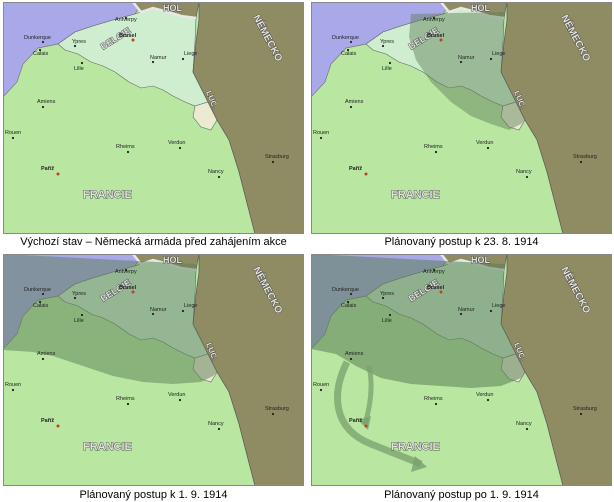 The height and width of the screenshot is (502, 614). Describe the element at coordinates (153, 495) in the screenshot. I see `caption-1-sep: Plánovaný postup k 1. 9. 1914` at that location.